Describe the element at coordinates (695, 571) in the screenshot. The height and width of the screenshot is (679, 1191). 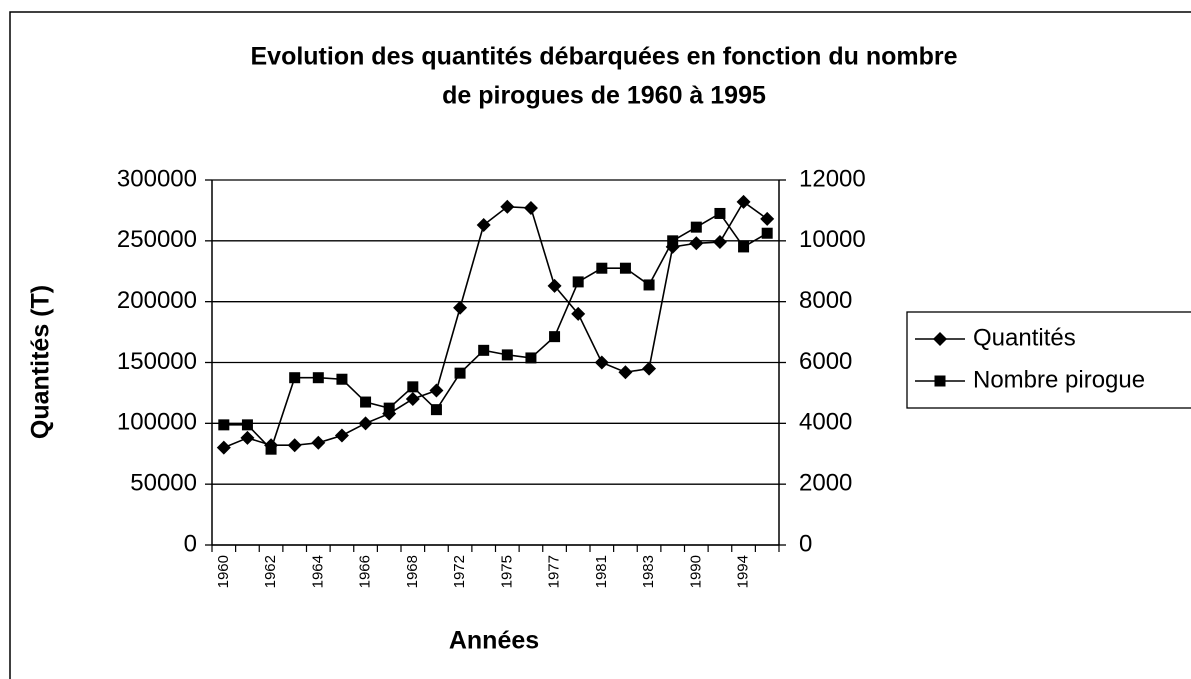
I see `x-tick-label: 1990` at that location.